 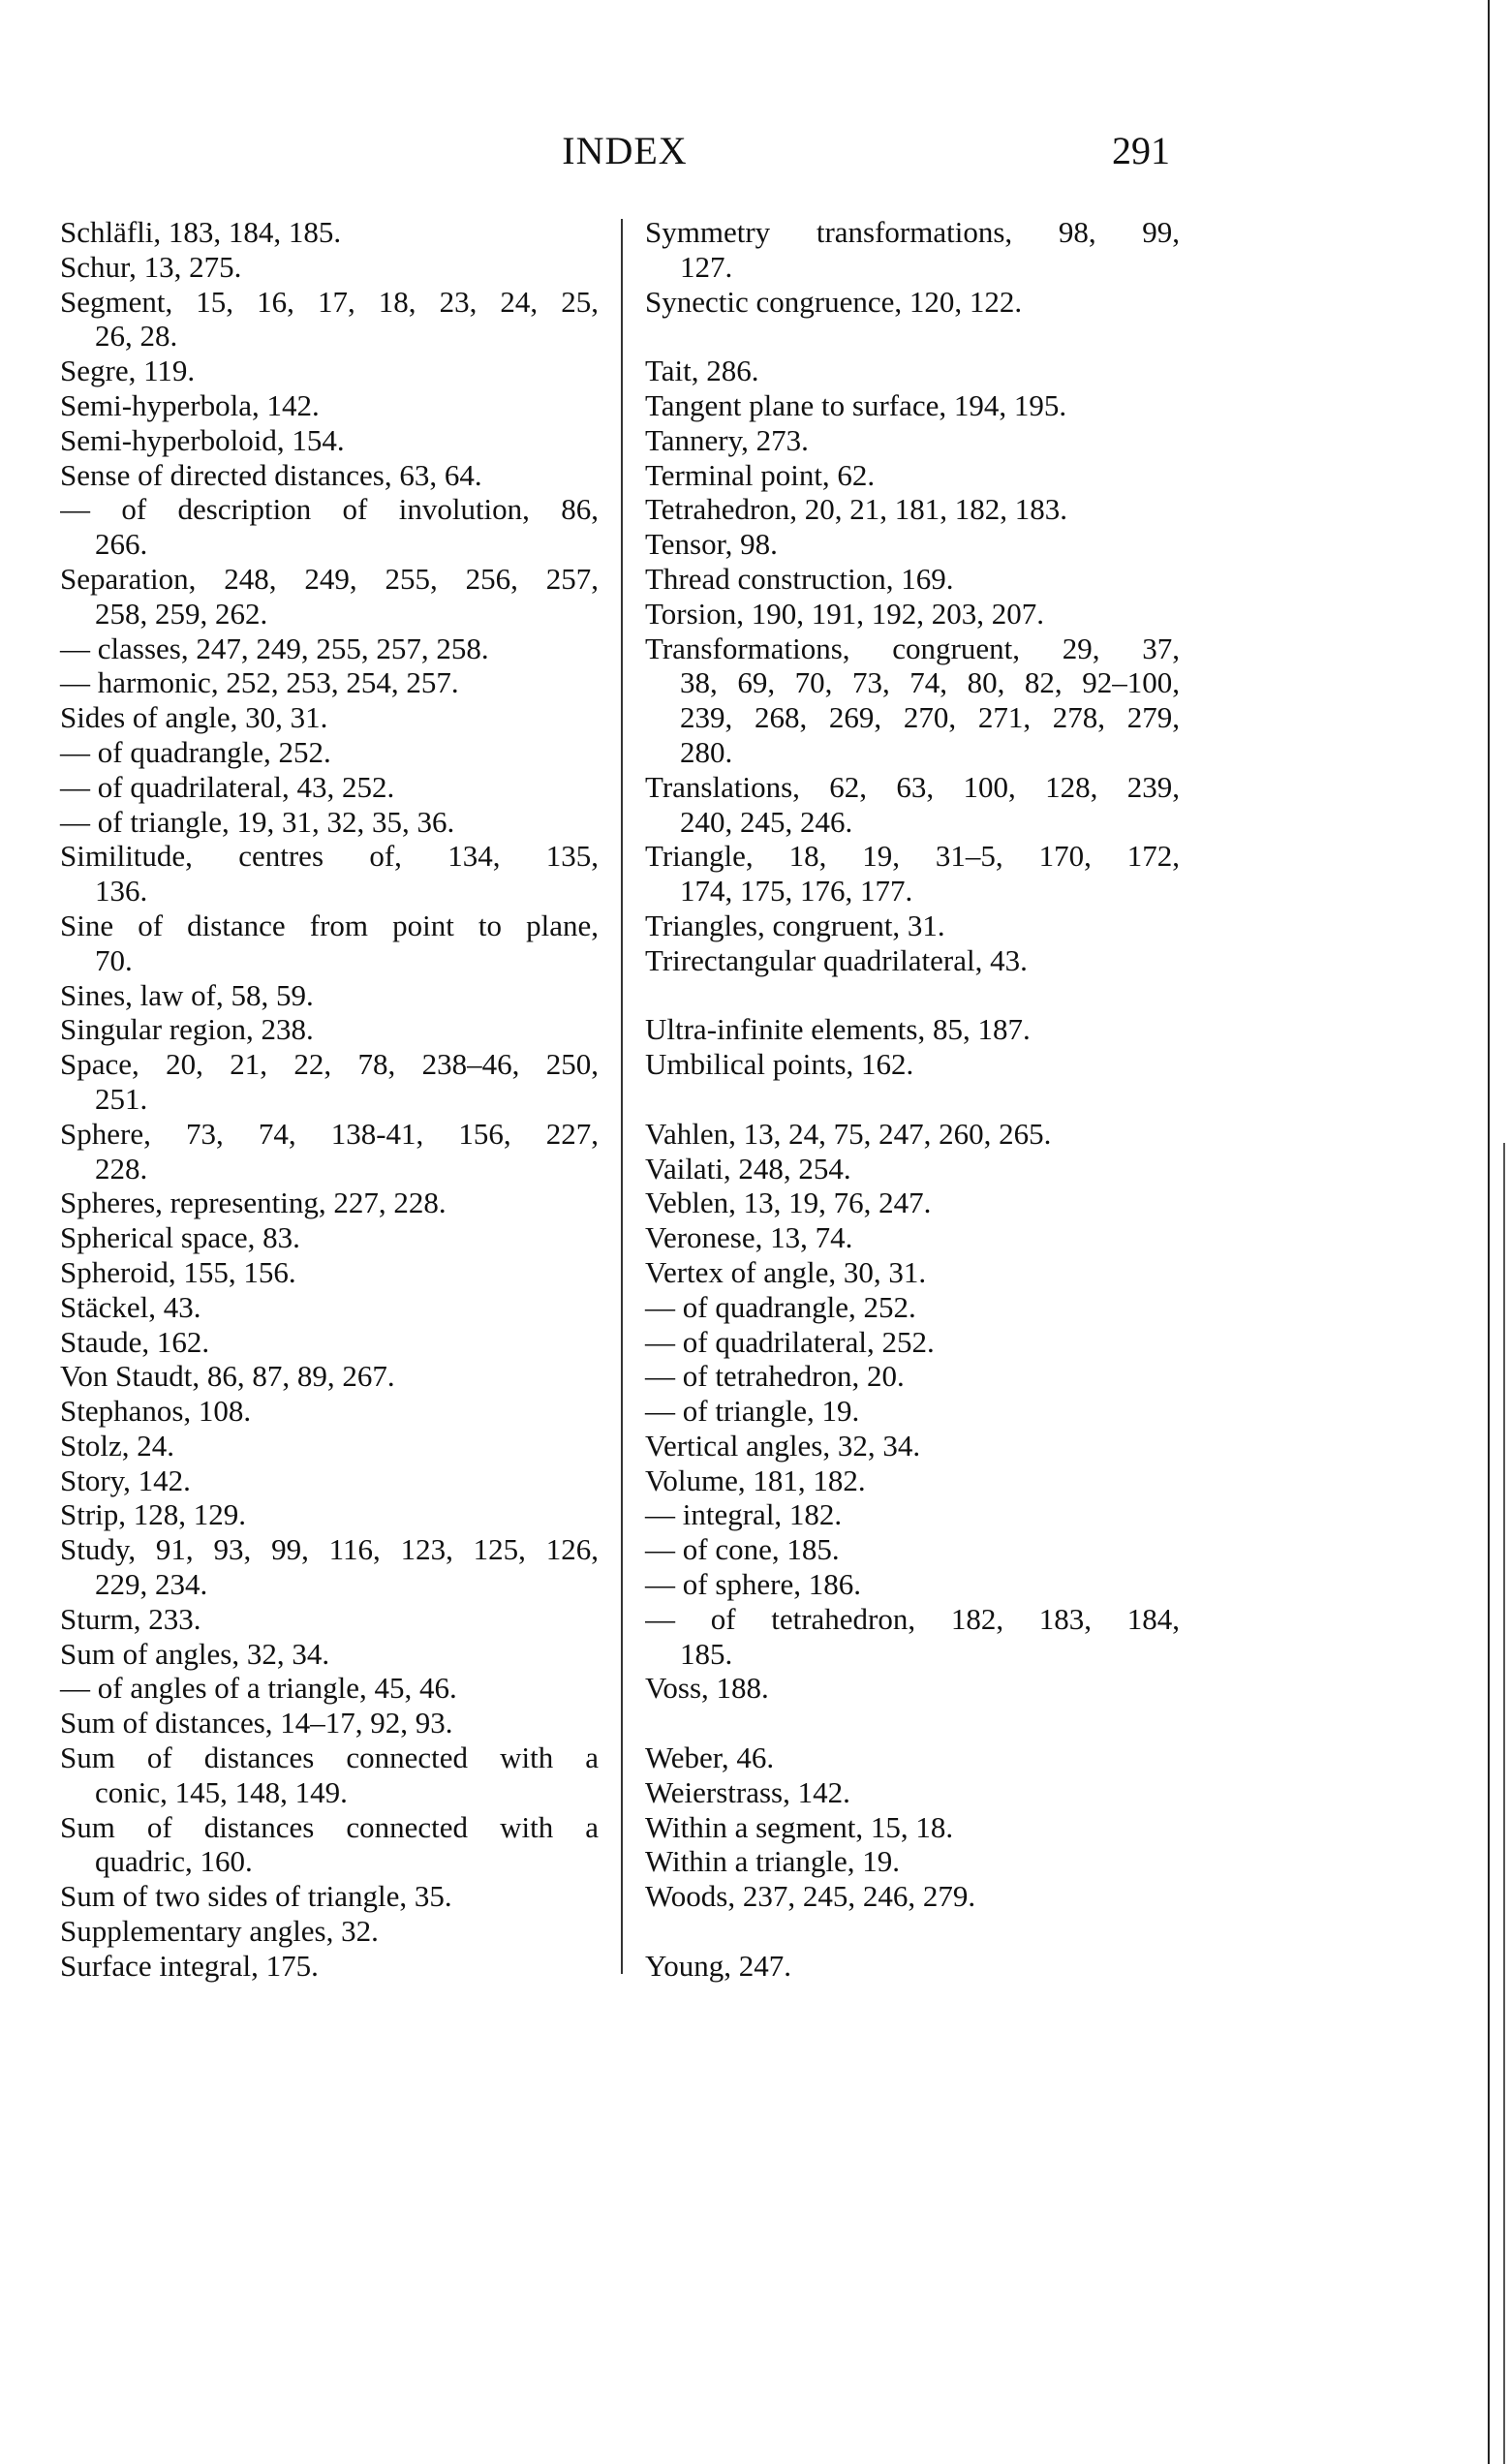 What do you see at coordinates (329, 996) in the screenshot?
I see `index-entry: Sines, law of, 58, 59.` at bounding box center [329, 996].